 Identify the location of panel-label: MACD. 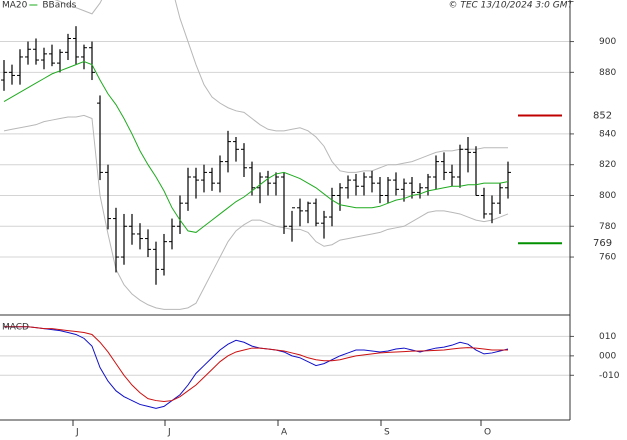
(15, 328).